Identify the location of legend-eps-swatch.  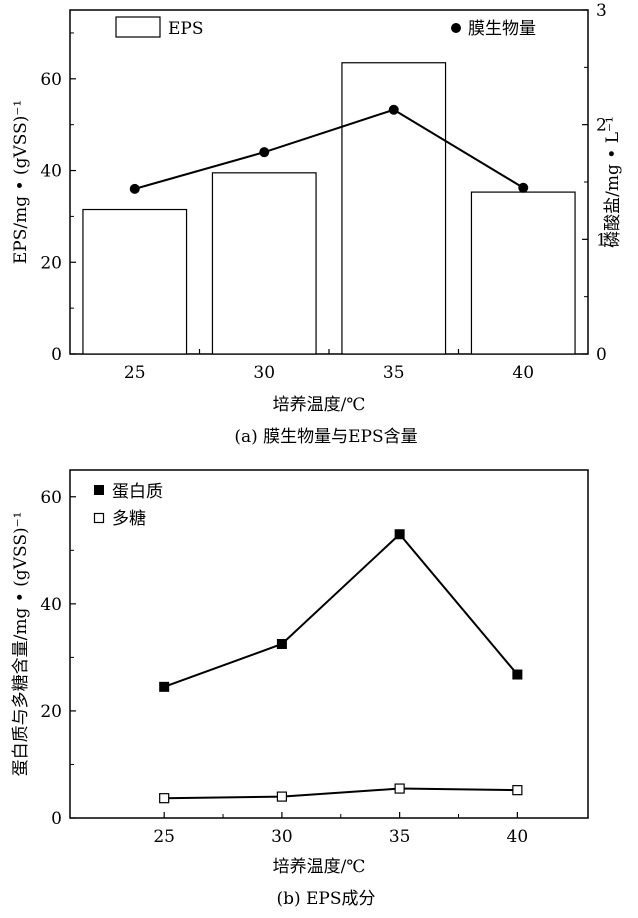
(138, 27).